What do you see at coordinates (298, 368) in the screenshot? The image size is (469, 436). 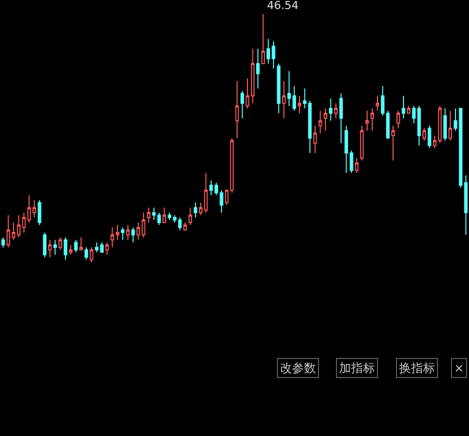 I see `text: 改参数` at bounding box center [298, 368].